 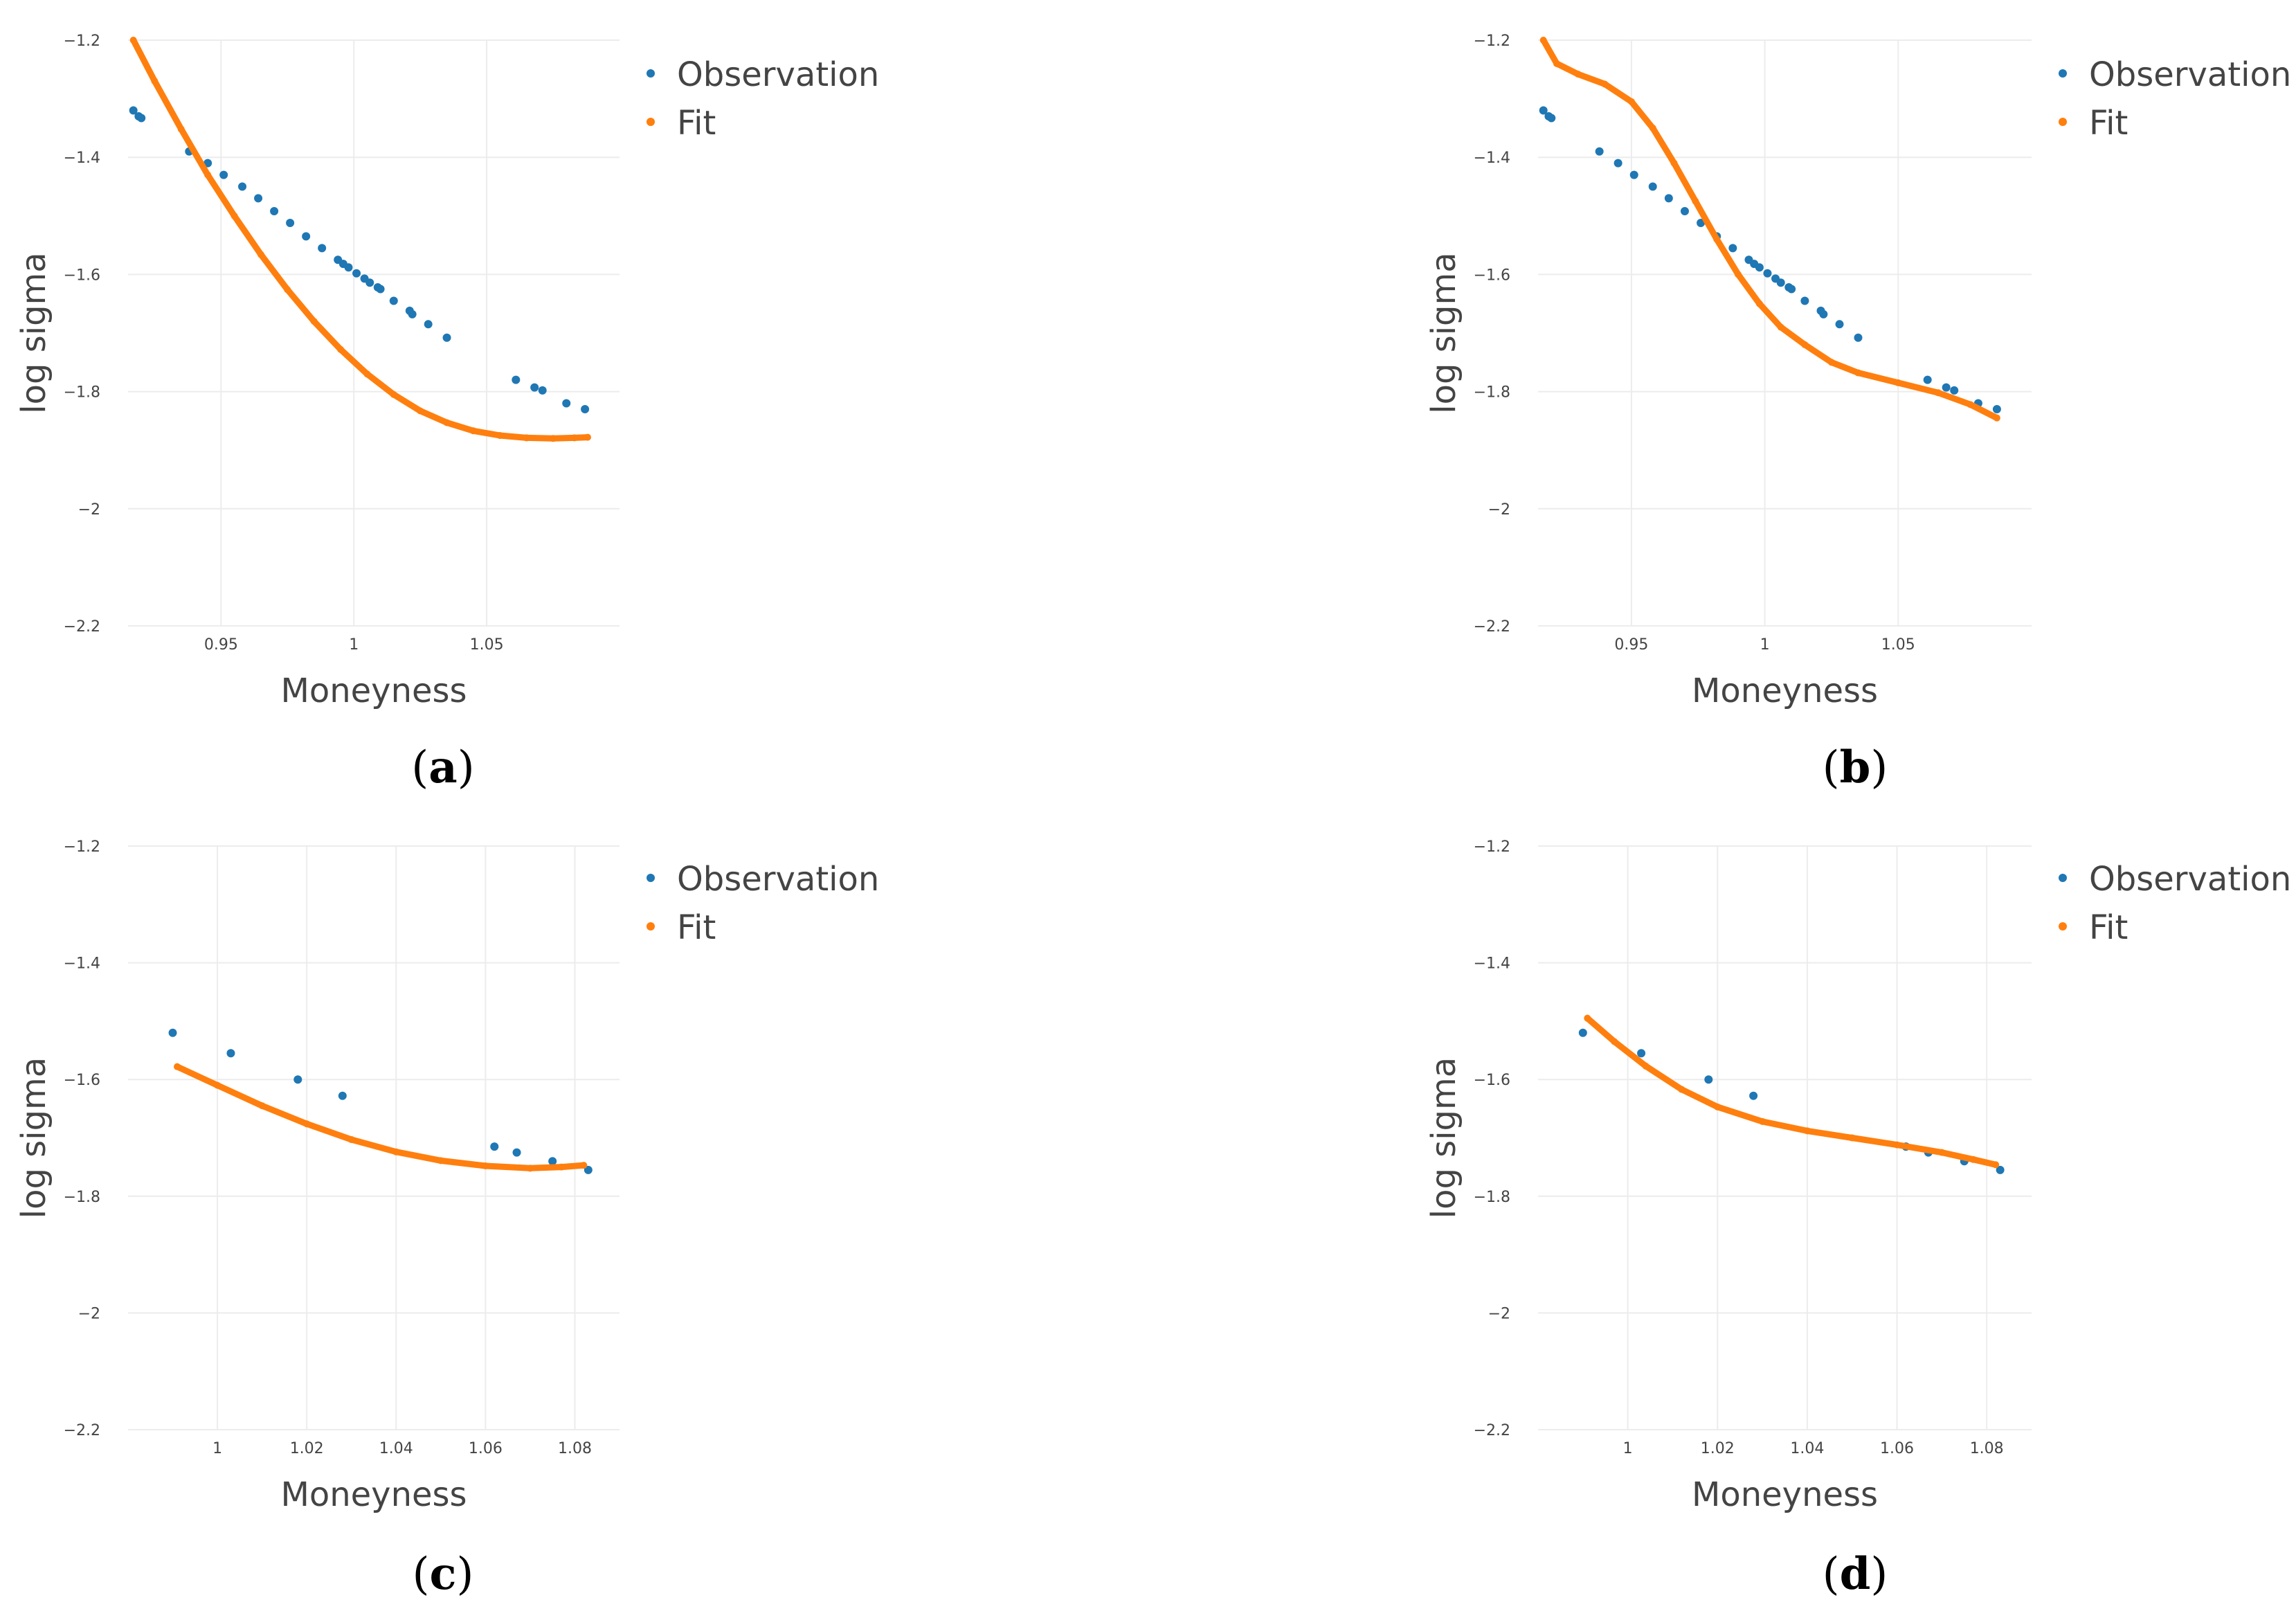 I want to click on x-tick-label: 1.02, so click(x=307, y=1449).